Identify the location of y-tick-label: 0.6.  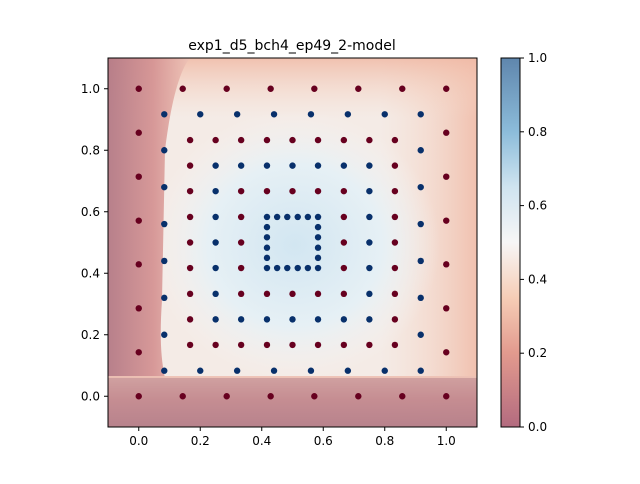
(90, 212).